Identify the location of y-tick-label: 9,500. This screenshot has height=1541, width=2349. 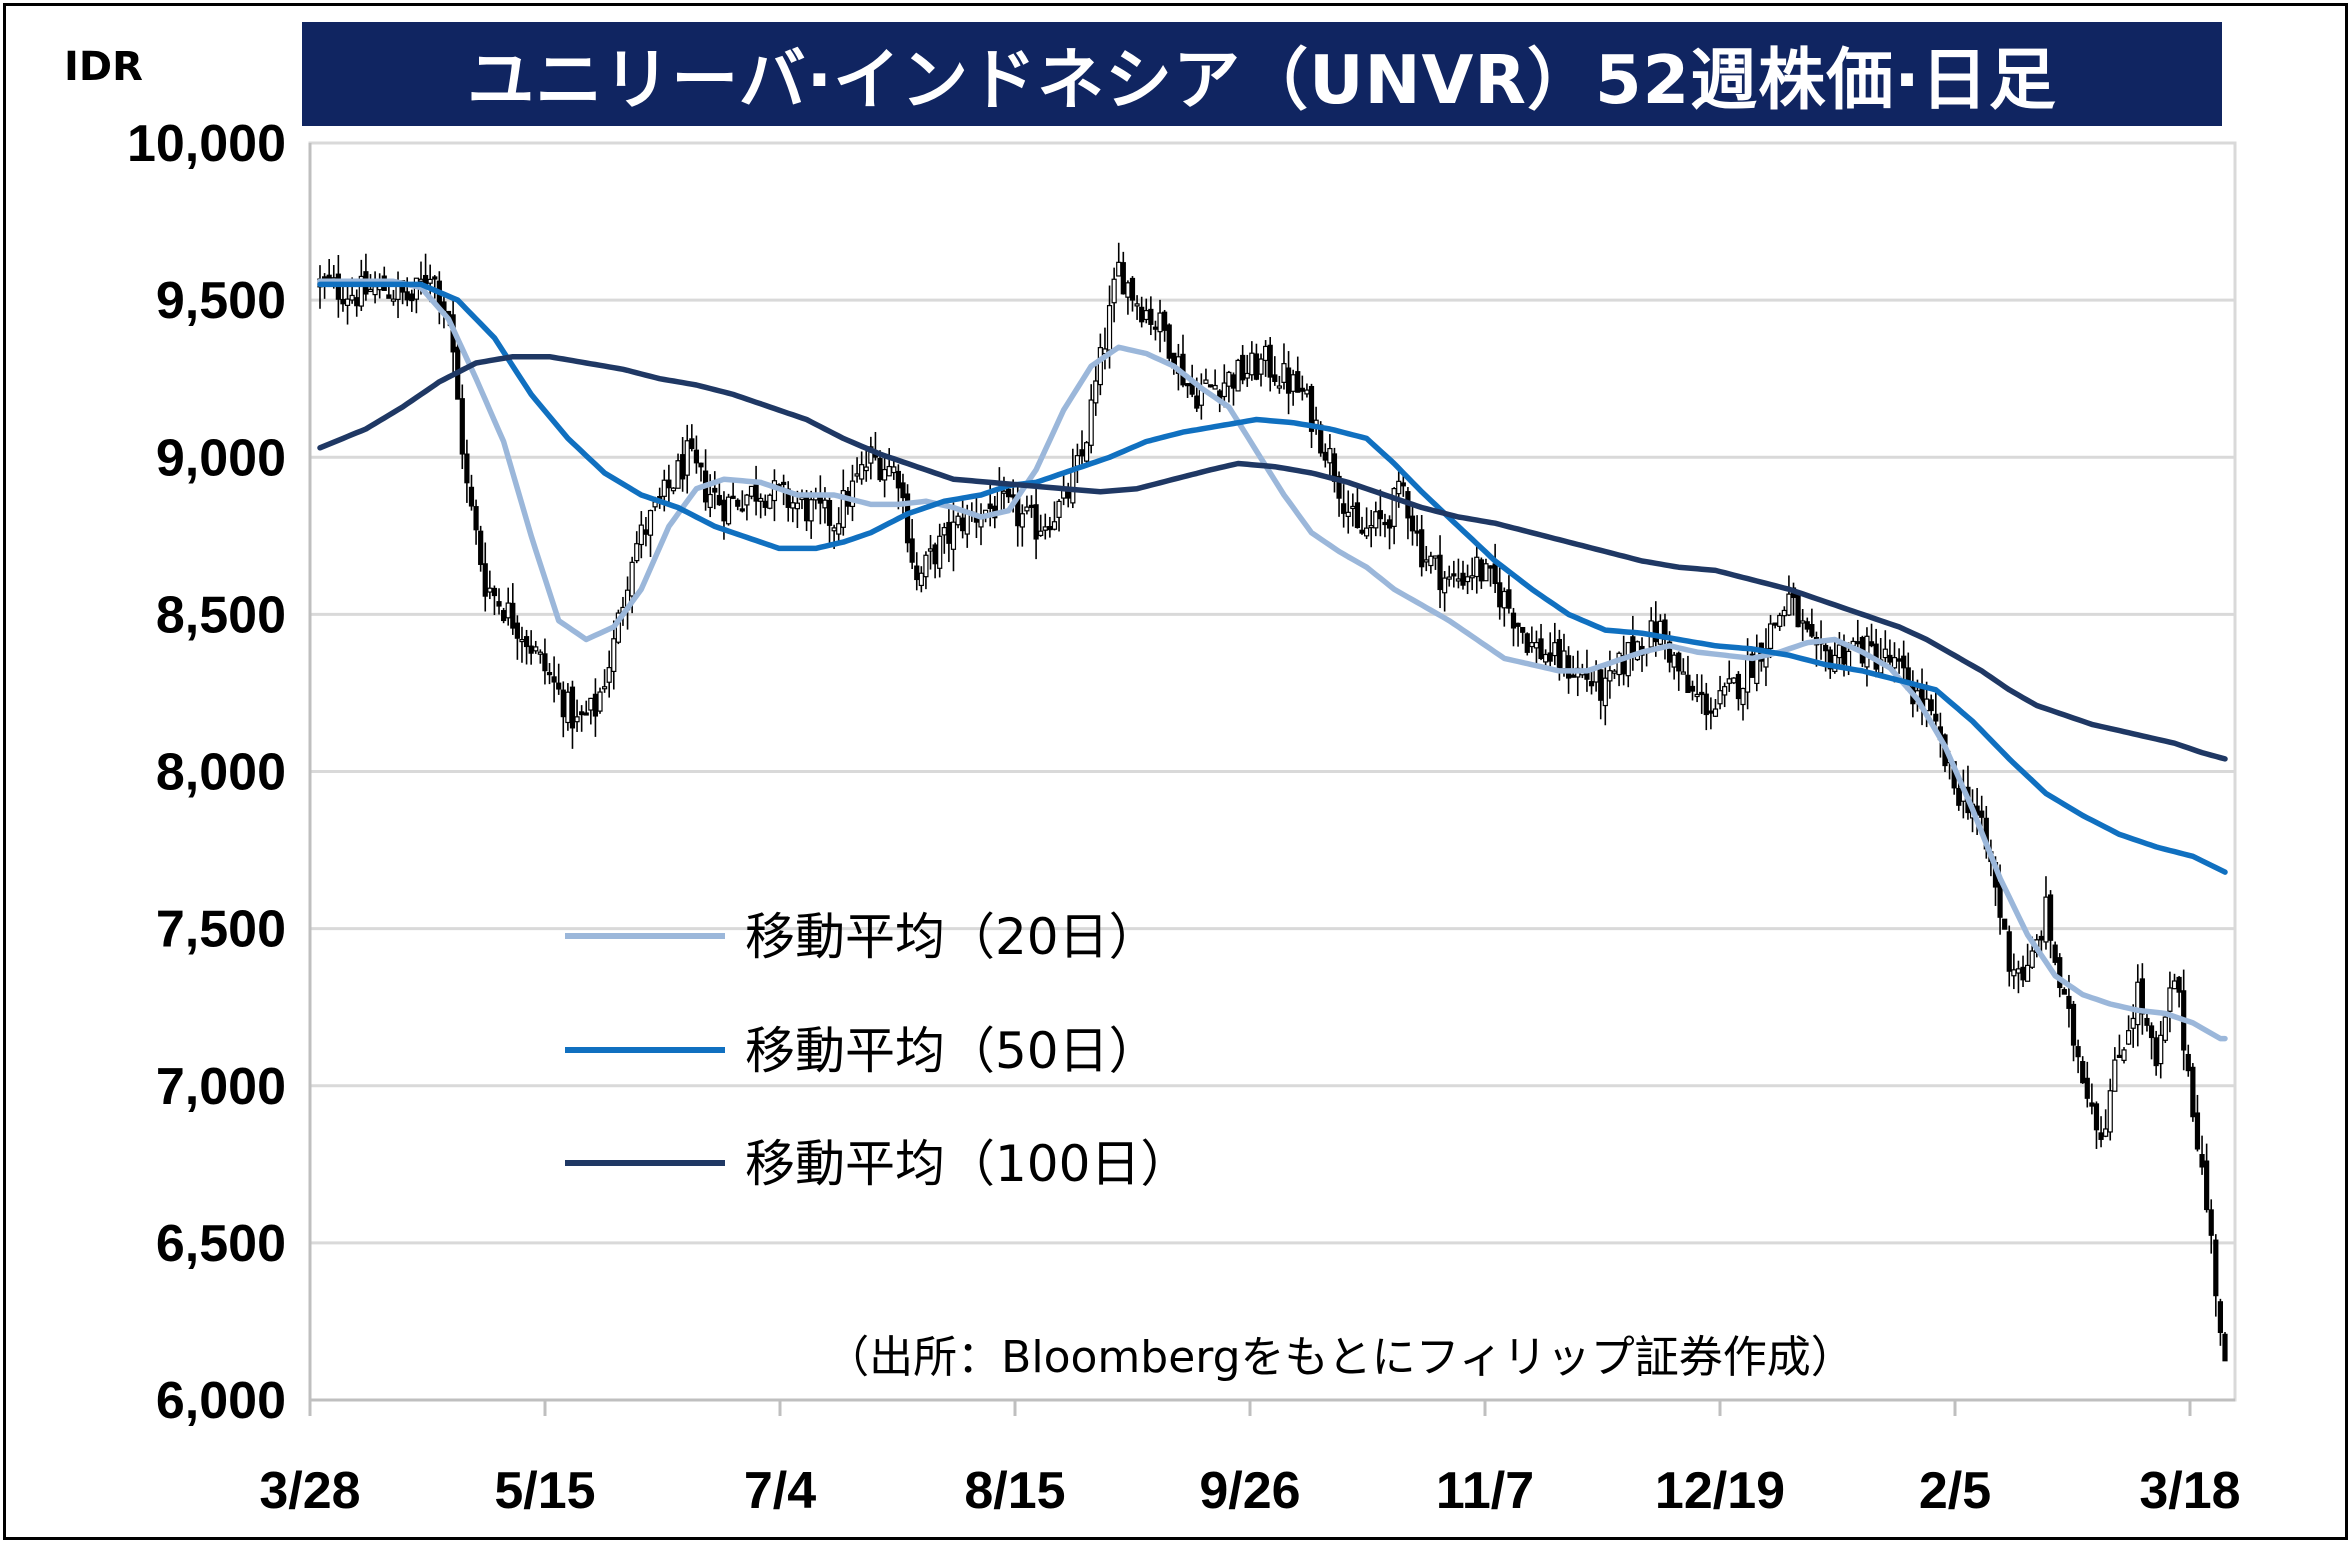
(221, 301).